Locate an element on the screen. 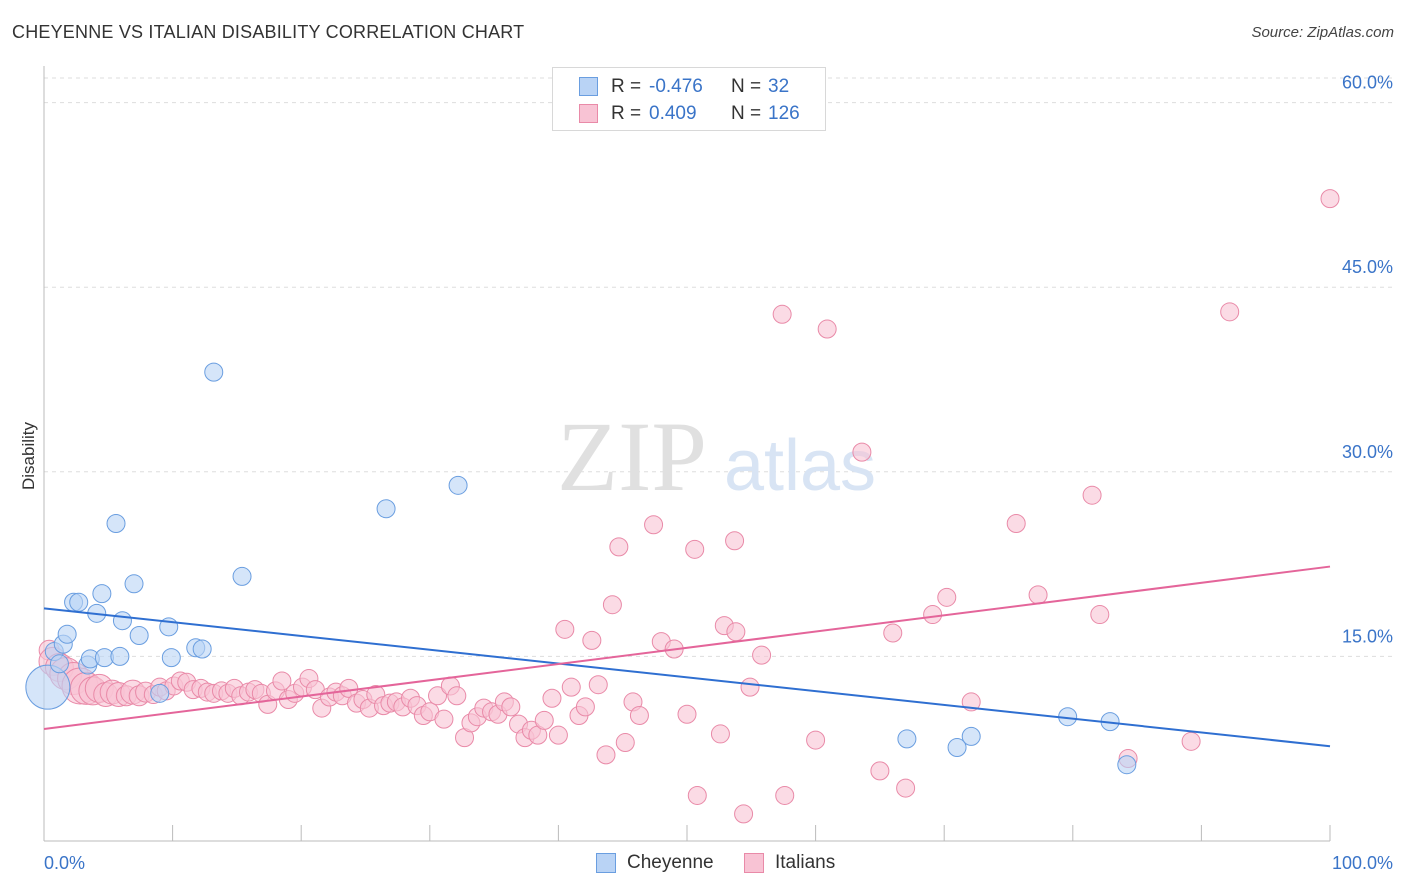 The image size is (1406, 892). watermark: ZIP atlas is located at coordinates (716, 456).